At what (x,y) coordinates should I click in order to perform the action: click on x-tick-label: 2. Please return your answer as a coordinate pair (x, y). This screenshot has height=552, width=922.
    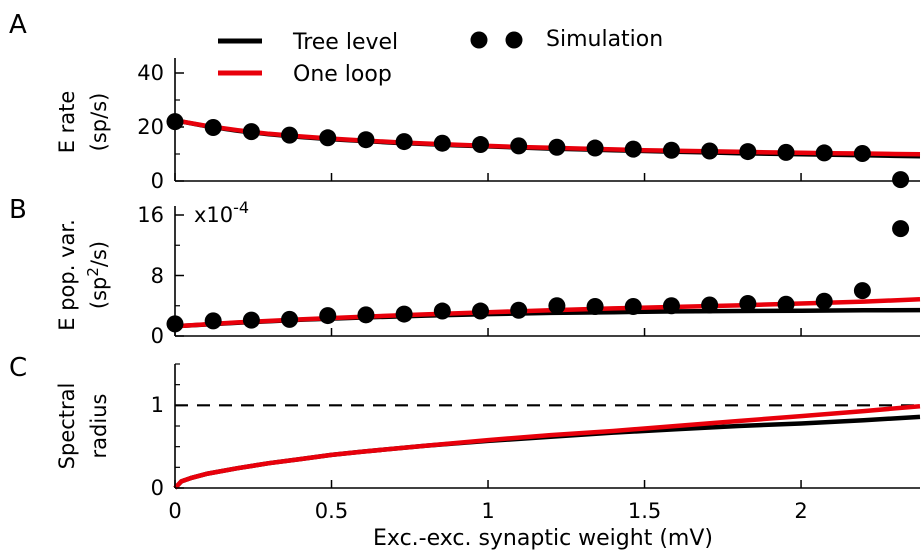
    Looking at the image, I should click on (800, 511).